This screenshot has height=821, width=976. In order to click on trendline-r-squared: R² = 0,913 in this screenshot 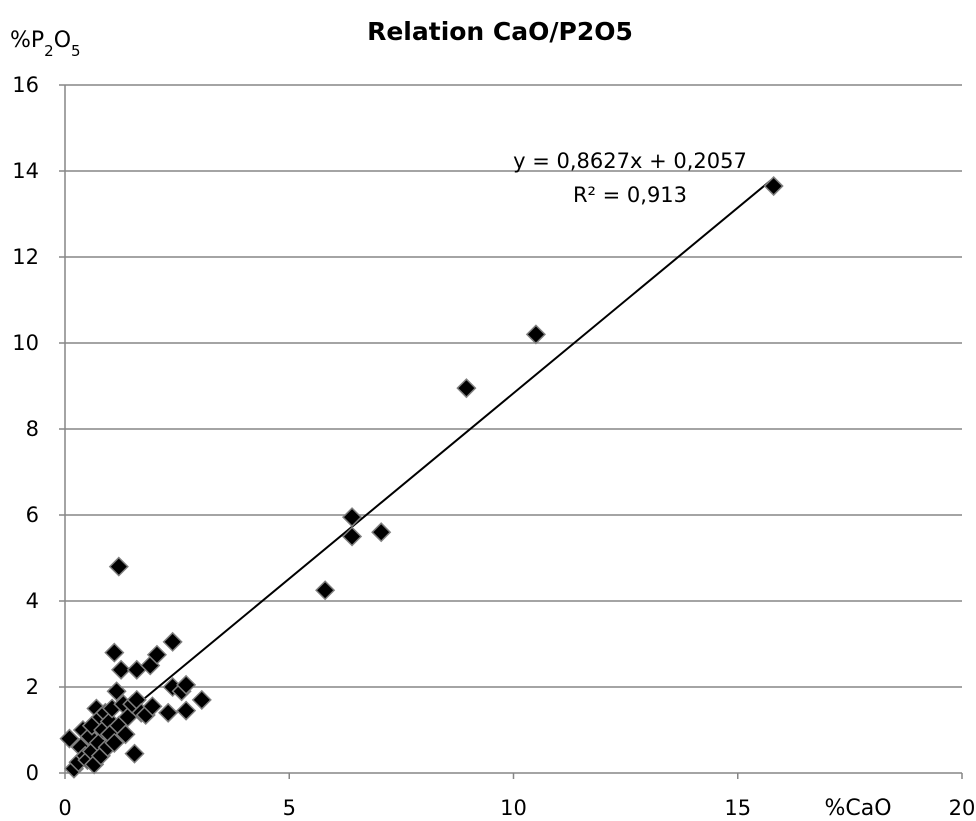, I will do `click(630, 195)`.